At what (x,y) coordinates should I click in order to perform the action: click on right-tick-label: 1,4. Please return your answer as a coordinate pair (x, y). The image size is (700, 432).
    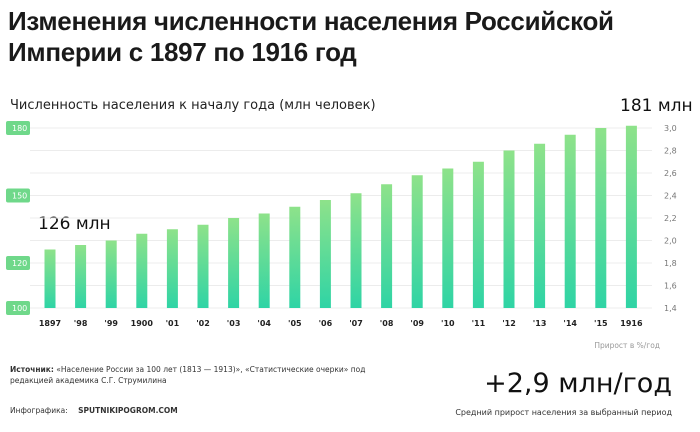
    Looking at the image, I should click on (670, 308).